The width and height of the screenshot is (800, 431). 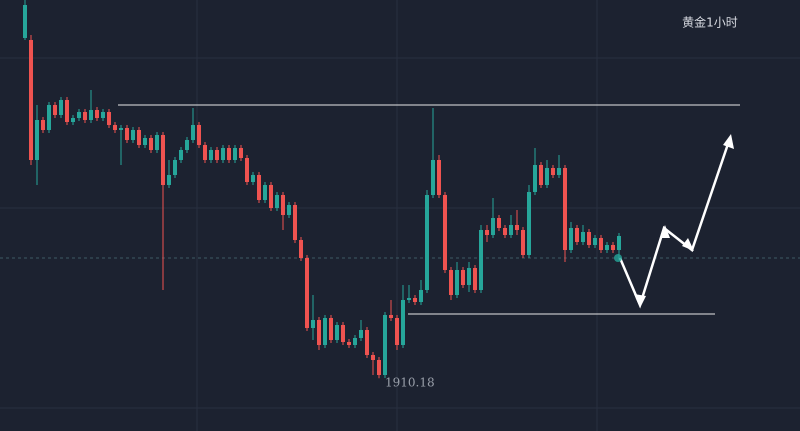 I want to click on chart-title: 黄金1小时, so click(x=710, y=22).